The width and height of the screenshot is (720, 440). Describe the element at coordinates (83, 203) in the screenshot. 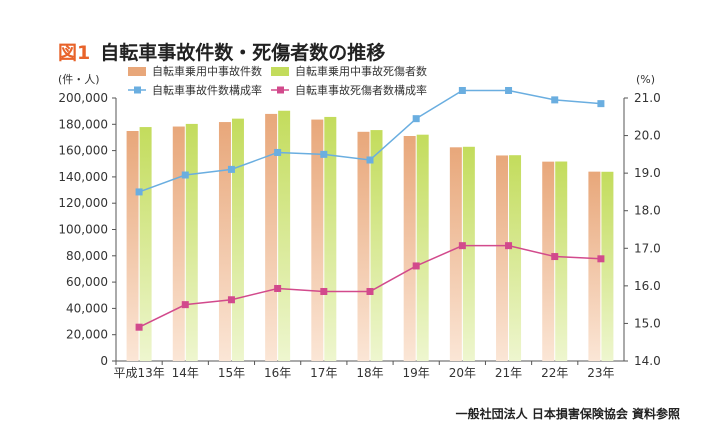

I see `y-left-tick-label: 120,000` at that location.